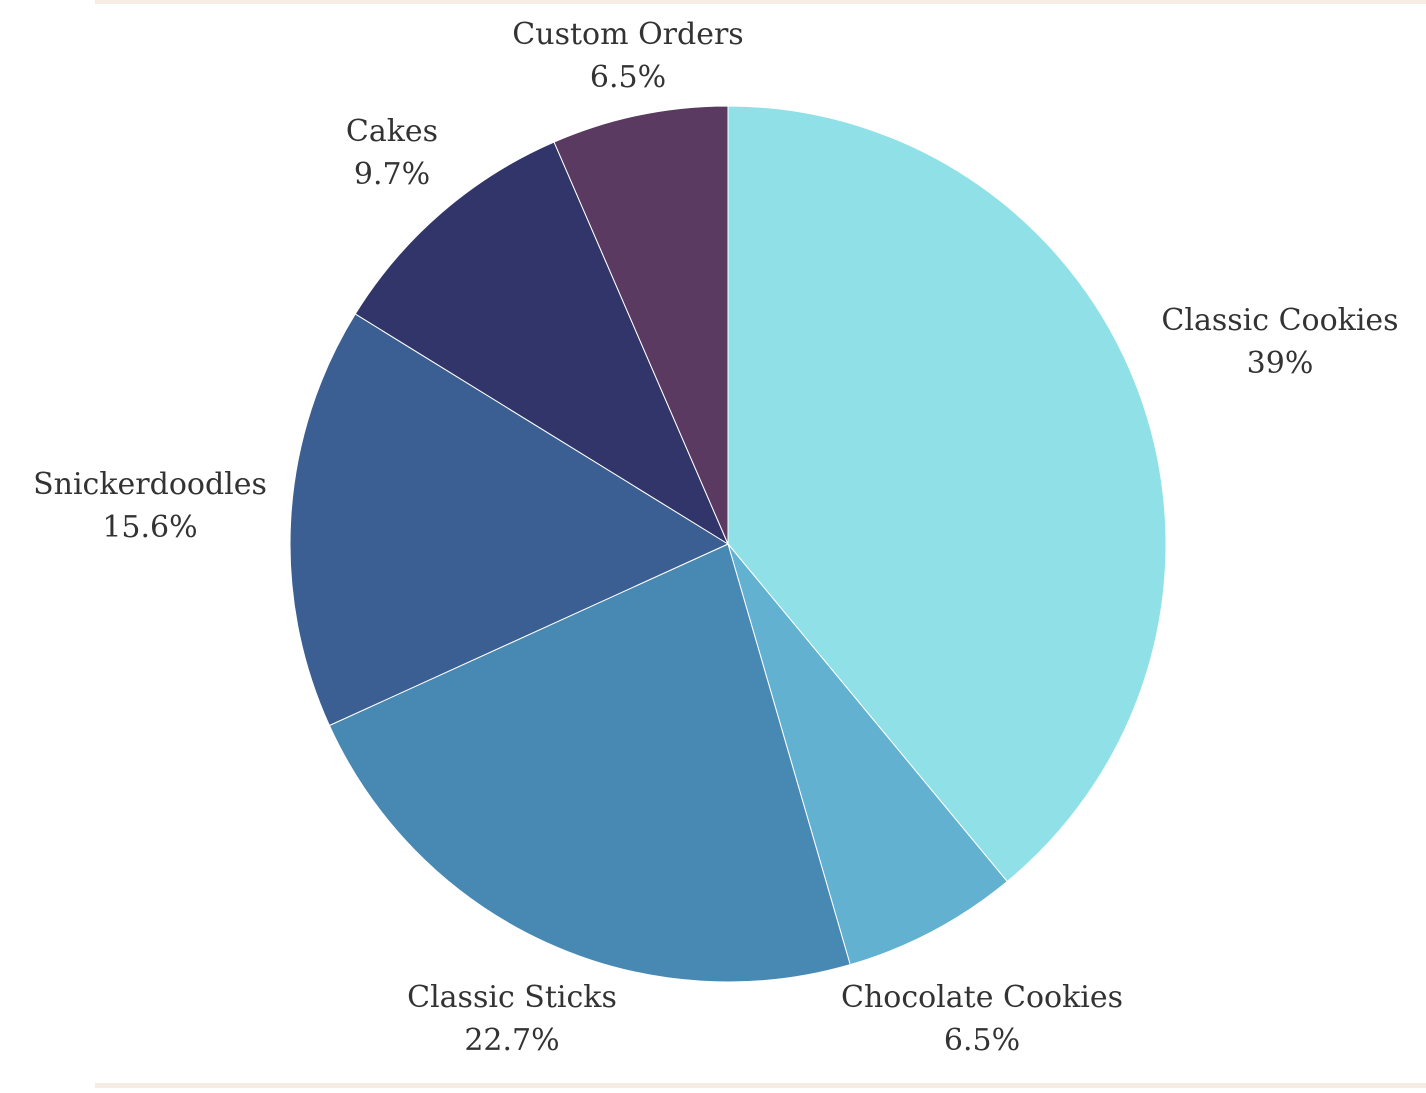  I want to click on top-border-strip, so click(760, 2).